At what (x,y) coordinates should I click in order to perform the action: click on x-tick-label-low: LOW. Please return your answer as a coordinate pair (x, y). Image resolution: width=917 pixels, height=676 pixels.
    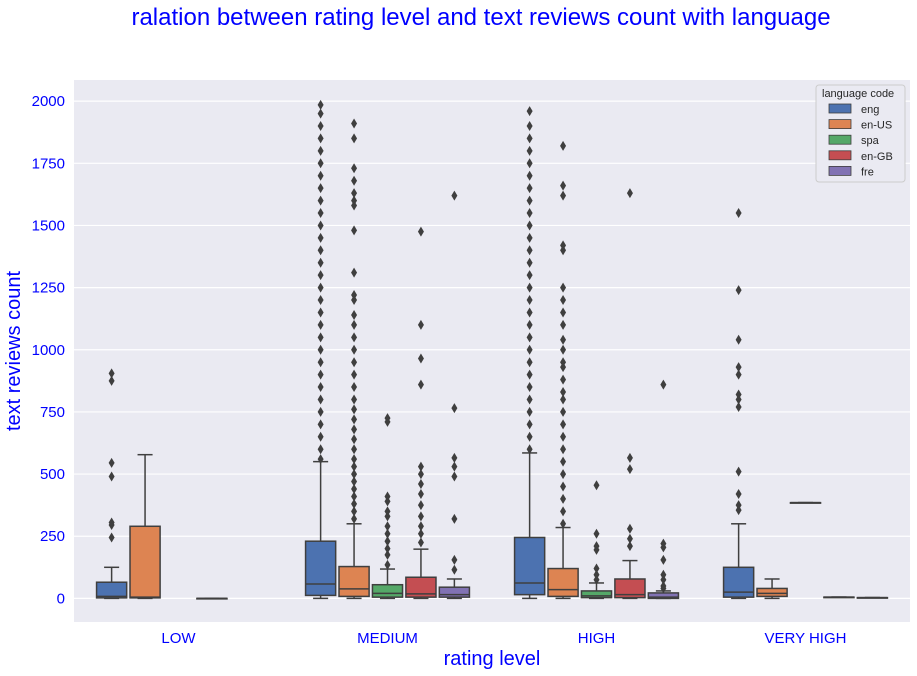
    Looking at the image, I should click on (178, 638).